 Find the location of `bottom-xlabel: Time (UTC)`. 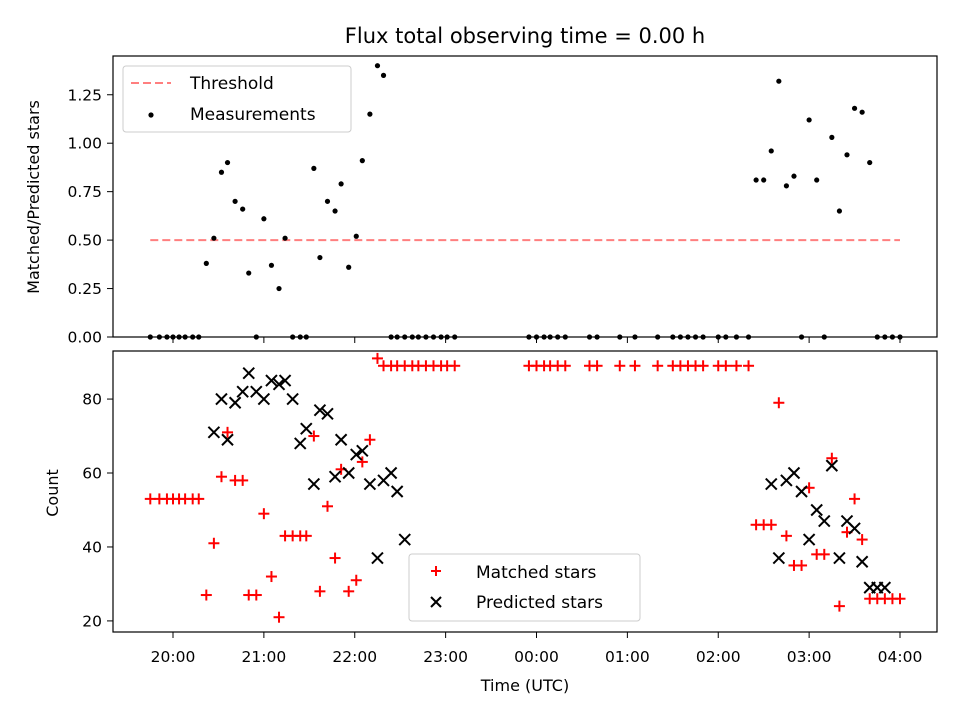

bottom-xlabel: Time (UTC) is located at coordinates (524, 685).